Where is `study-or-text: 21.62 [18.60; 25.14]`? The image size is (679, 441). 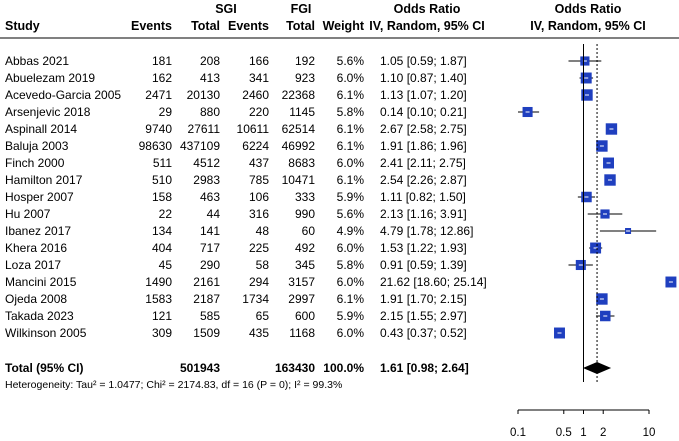 study-or-text: 21.62 [18.60; 25.14] is located at coordinates (433, 282).